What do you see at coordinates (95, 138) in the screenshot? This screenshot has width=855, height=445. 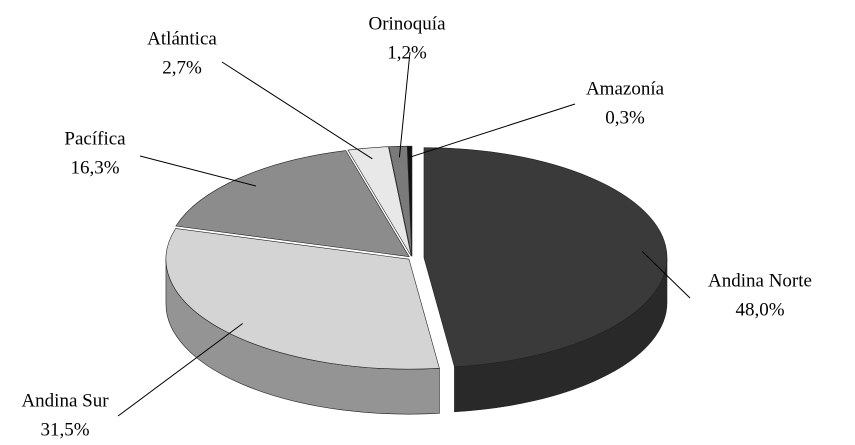 I see `slice-label: Pacífica` at bounding box center [95, 138].